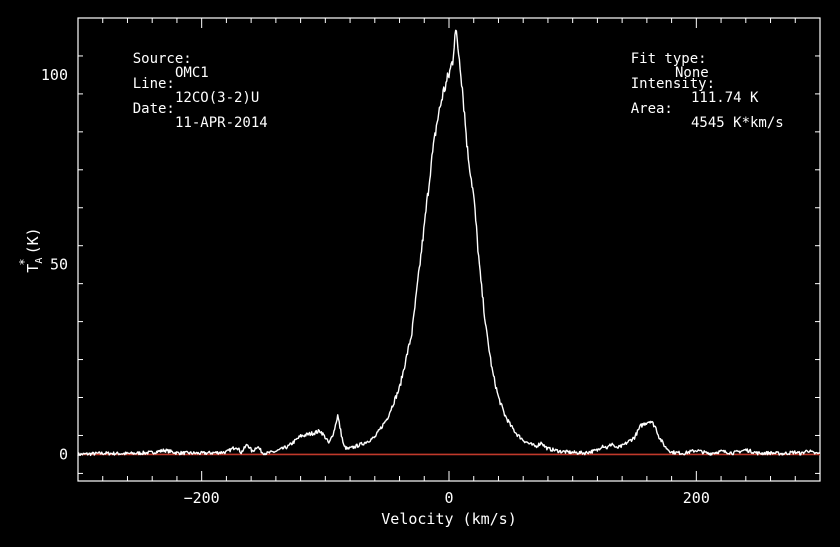 Image resolution: width=840 pixels, height=547 pixels. I want to click on intensity-row: Intensity: 111.74 K, so click(678, 91).